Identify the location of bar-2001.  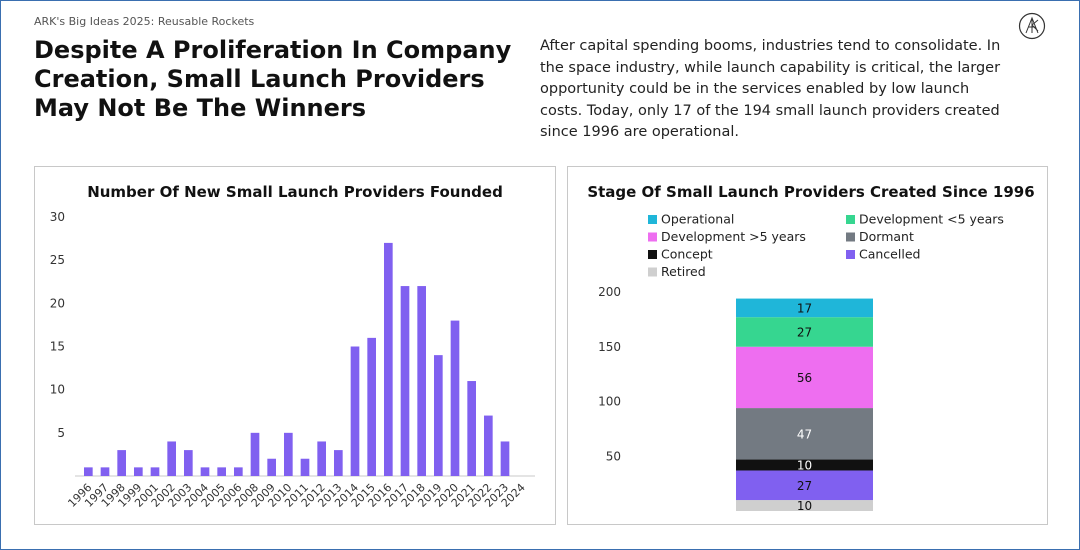
(155, 471).